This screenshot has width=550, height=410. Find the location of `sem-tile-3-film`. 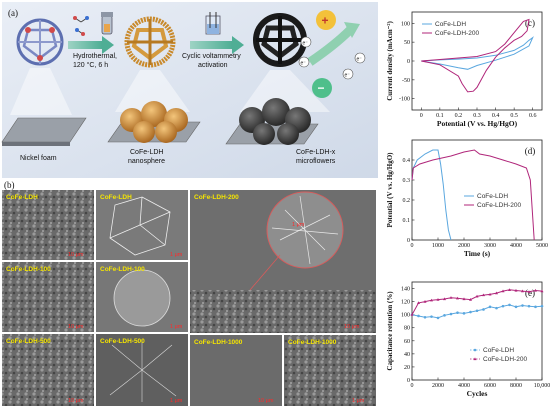

sem-tile-3-film is located at coordinates (283, 311).